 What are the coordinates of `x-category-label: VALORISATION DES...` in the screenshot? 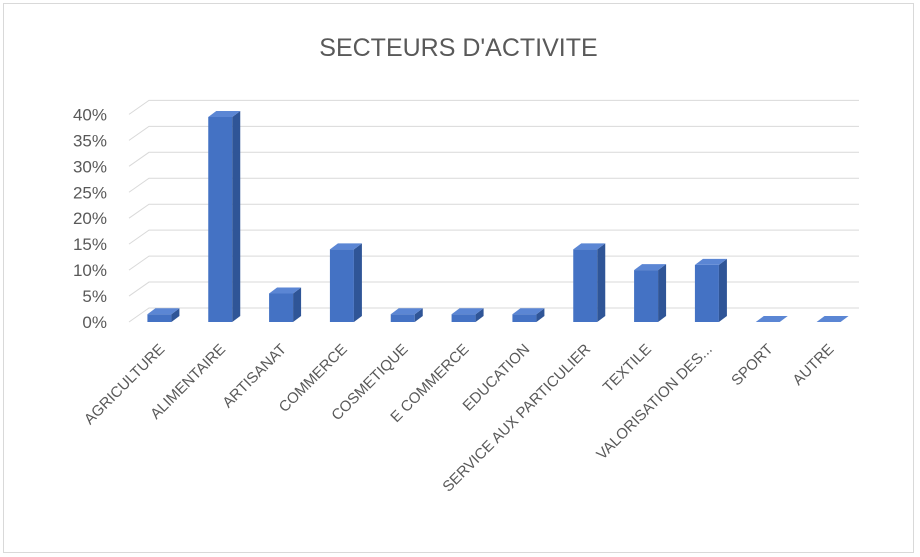 It's located at (654, 402).